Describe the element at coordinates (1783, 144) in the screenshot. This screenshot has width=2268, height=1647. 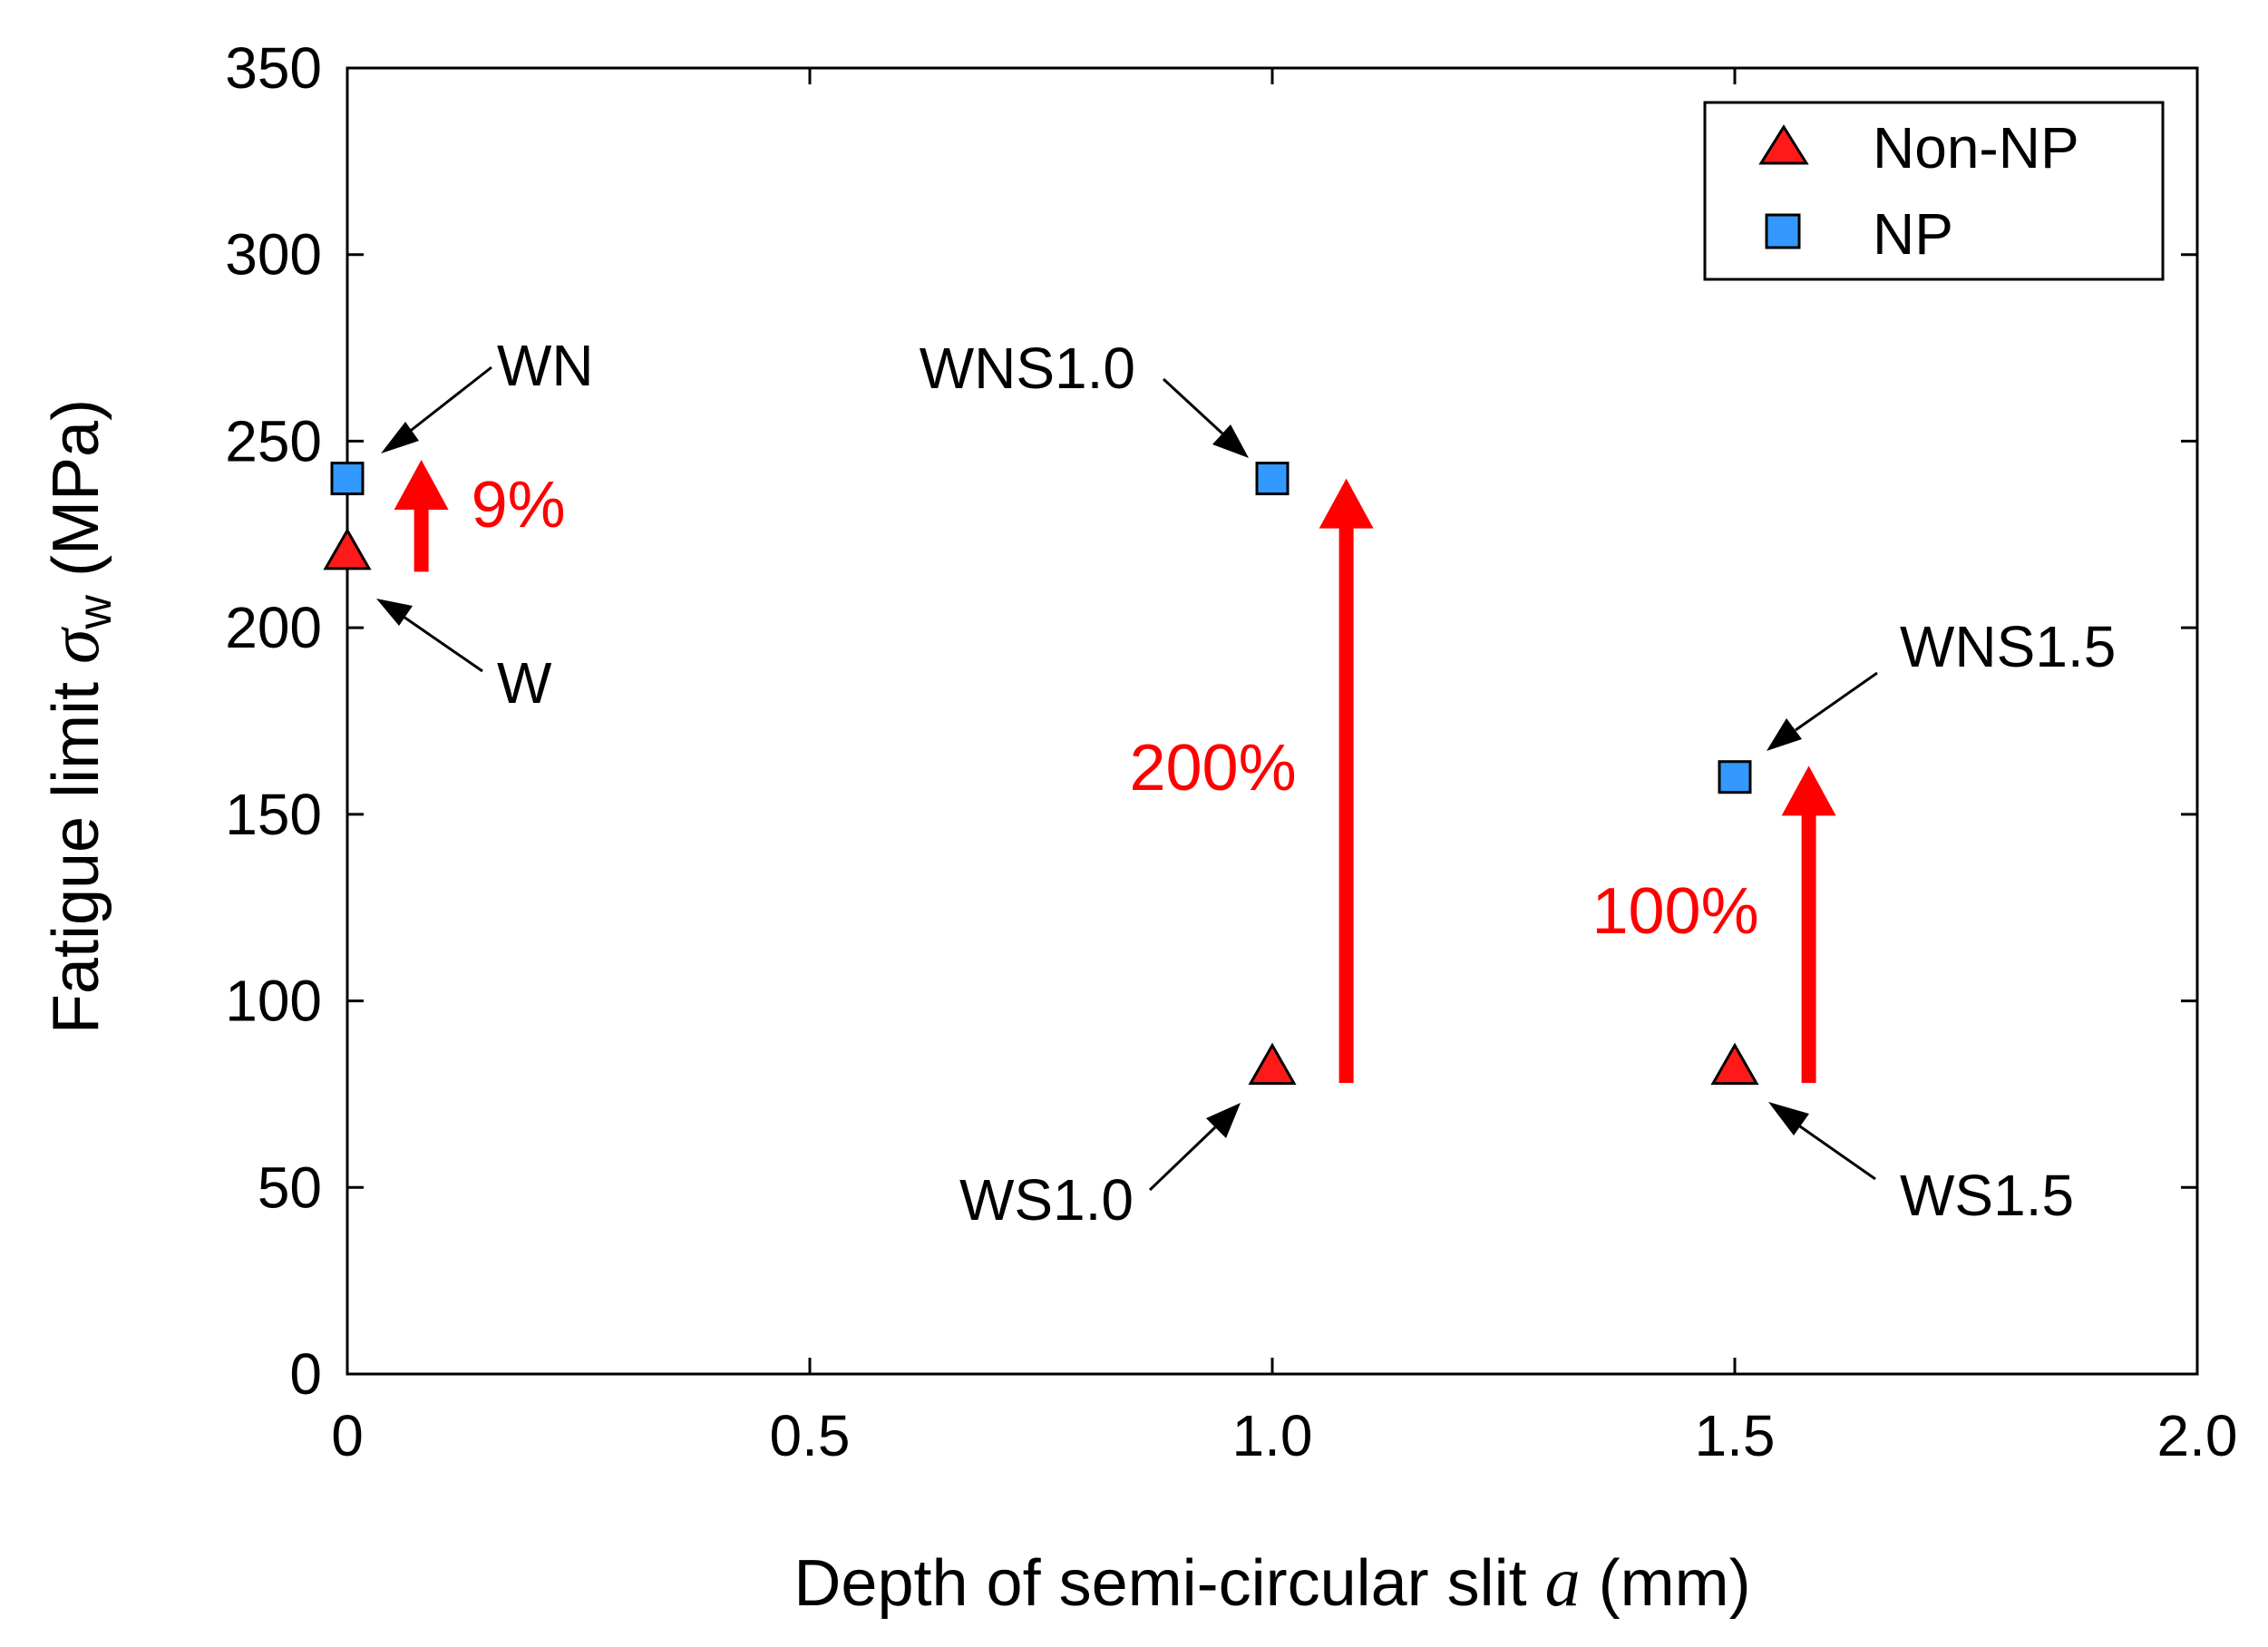
I see `legend-triangle-icon` at that location.